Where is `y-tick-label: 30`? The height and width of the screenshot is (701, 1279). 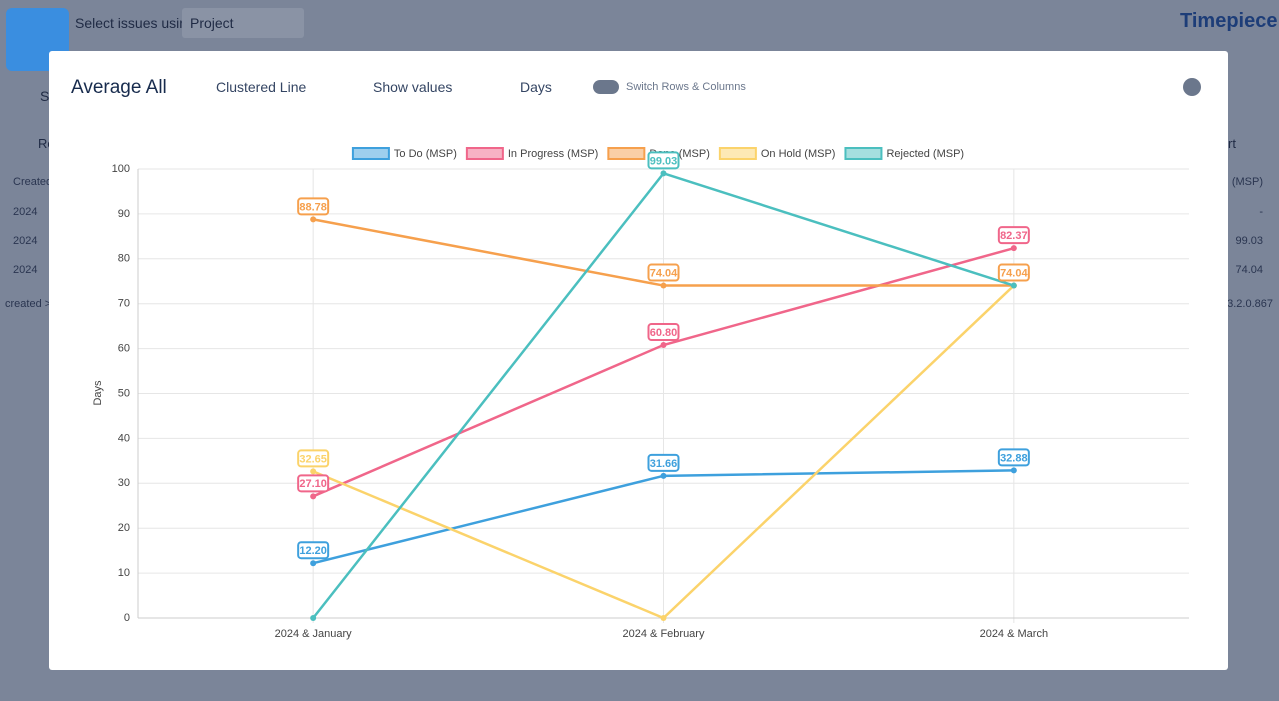
y-tick-label: 30 is located at coordinates (124, 483).